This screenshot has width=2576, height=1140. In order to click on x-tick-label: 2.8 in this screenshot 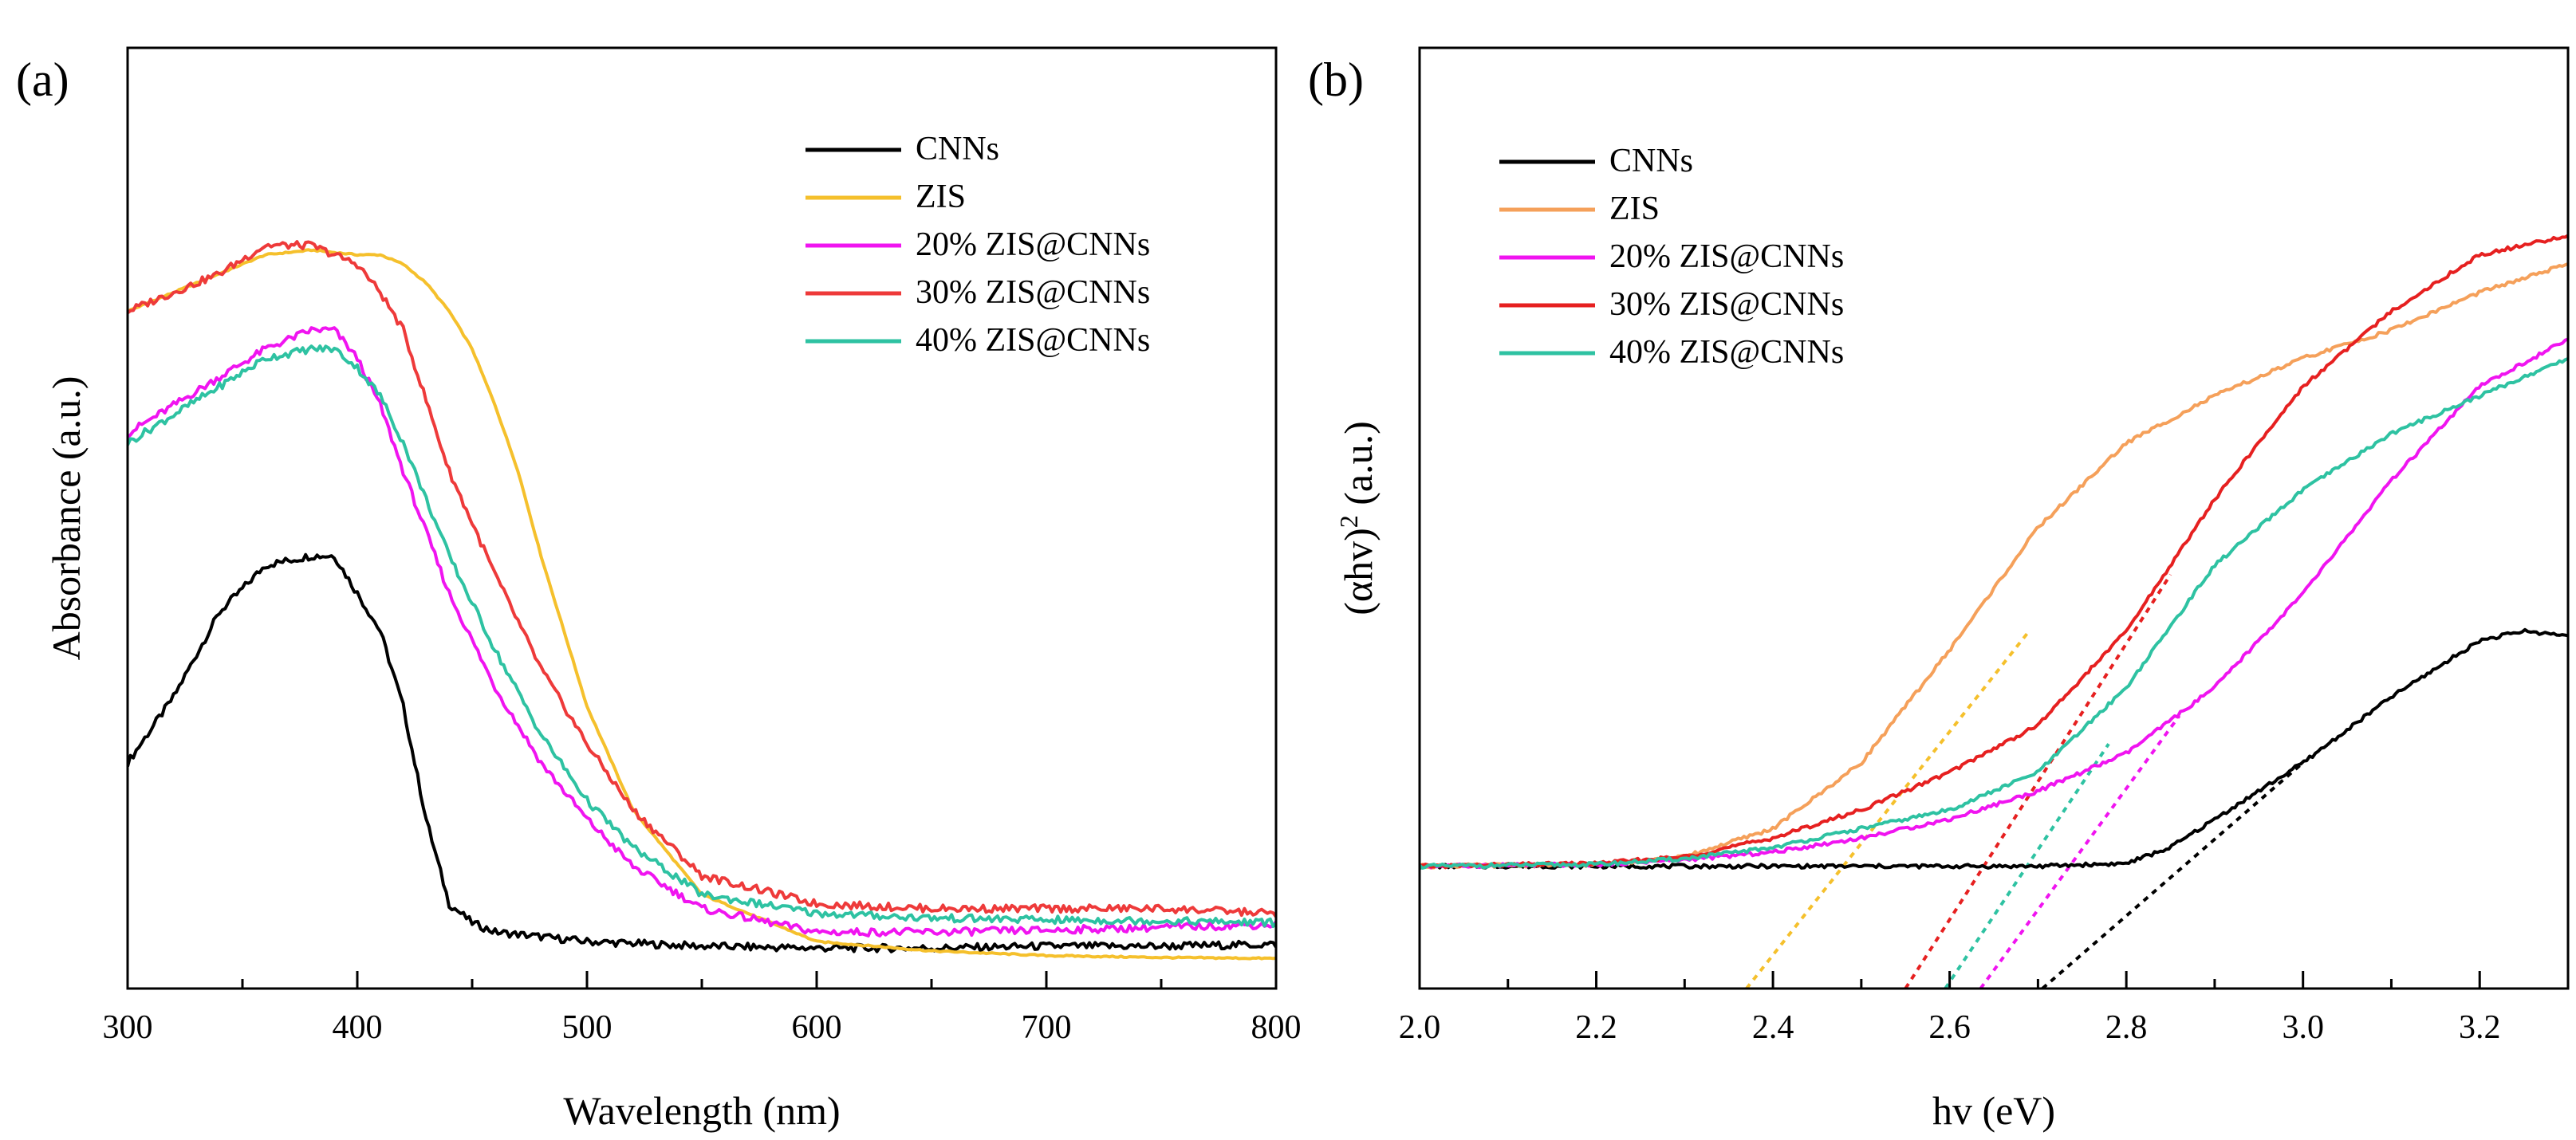, I will do `click(2126, 1027)`.